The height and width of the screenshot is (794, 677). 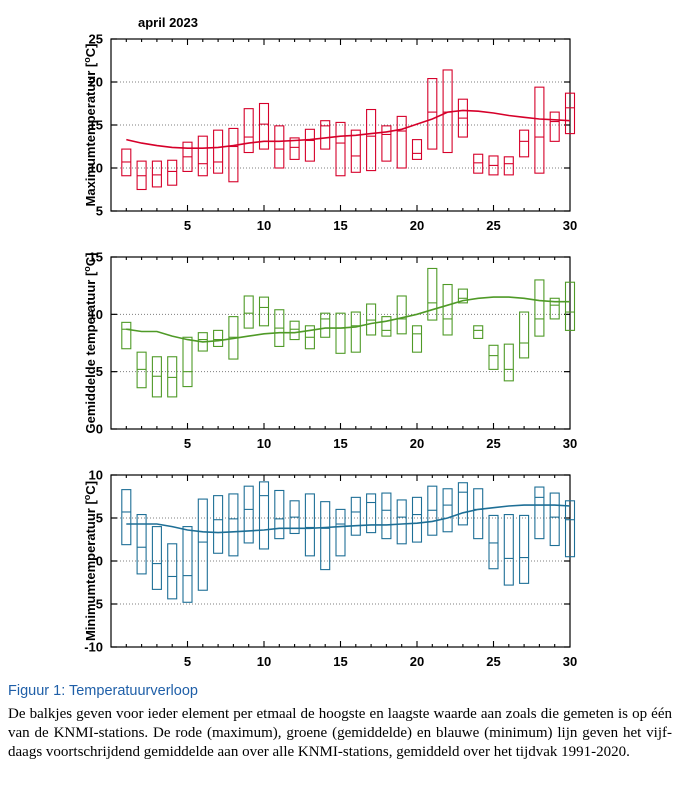 I want to click on y-tick-label: 25, so click(x=96, y=39).